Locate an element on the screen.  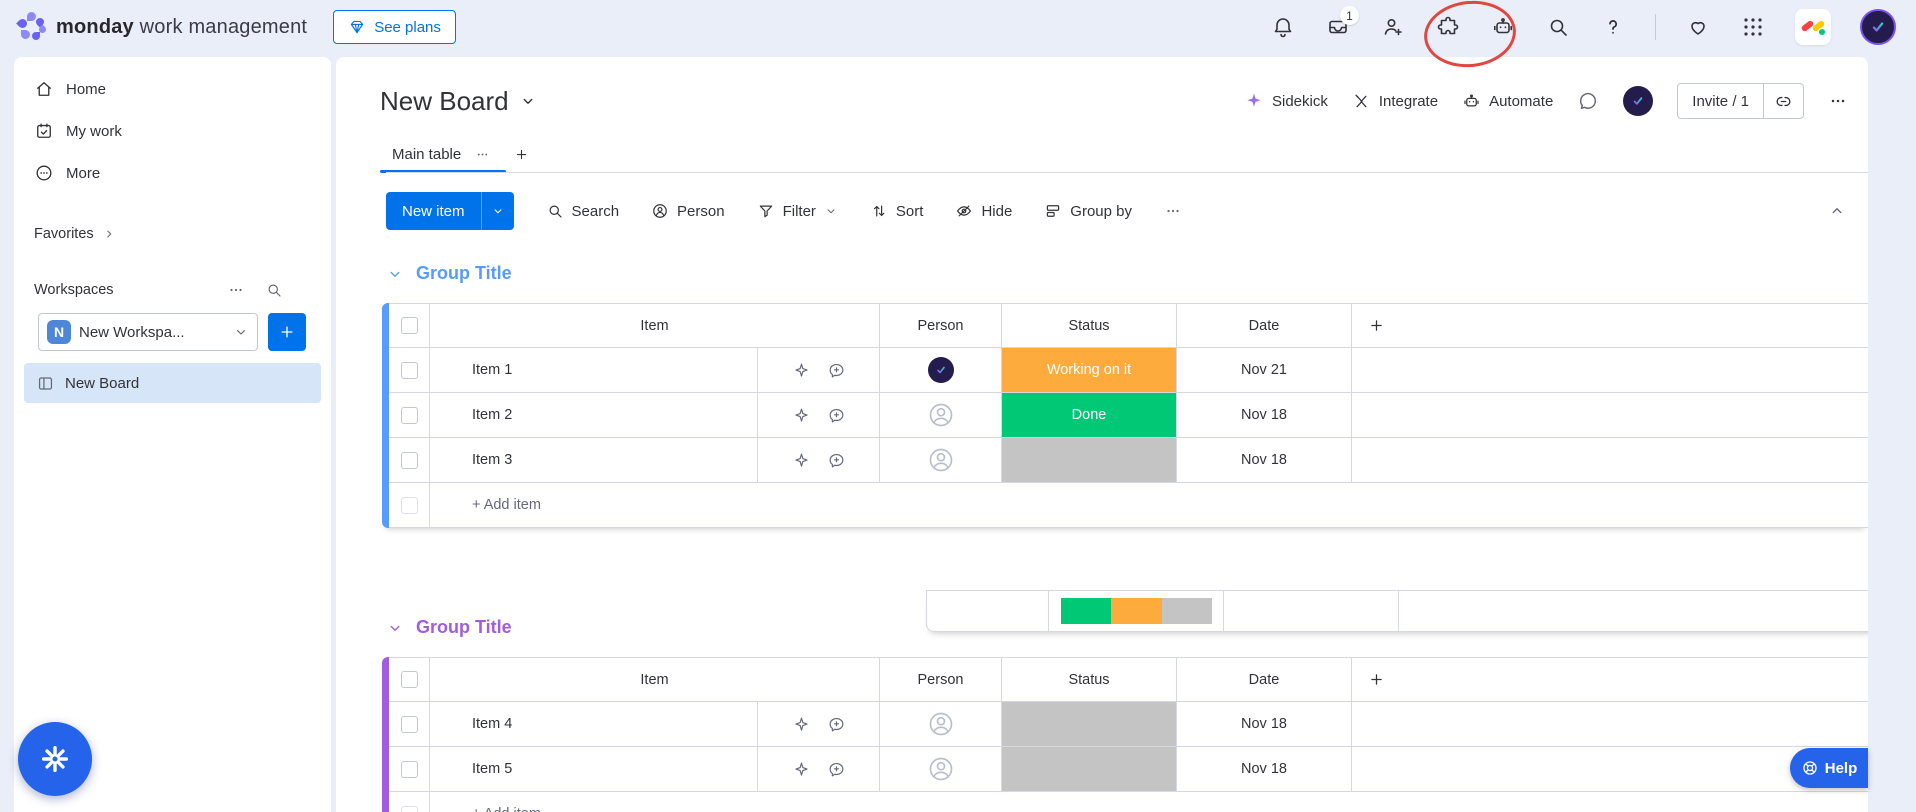
toolbar-filter: Filter is located at coordinates (797, 211).